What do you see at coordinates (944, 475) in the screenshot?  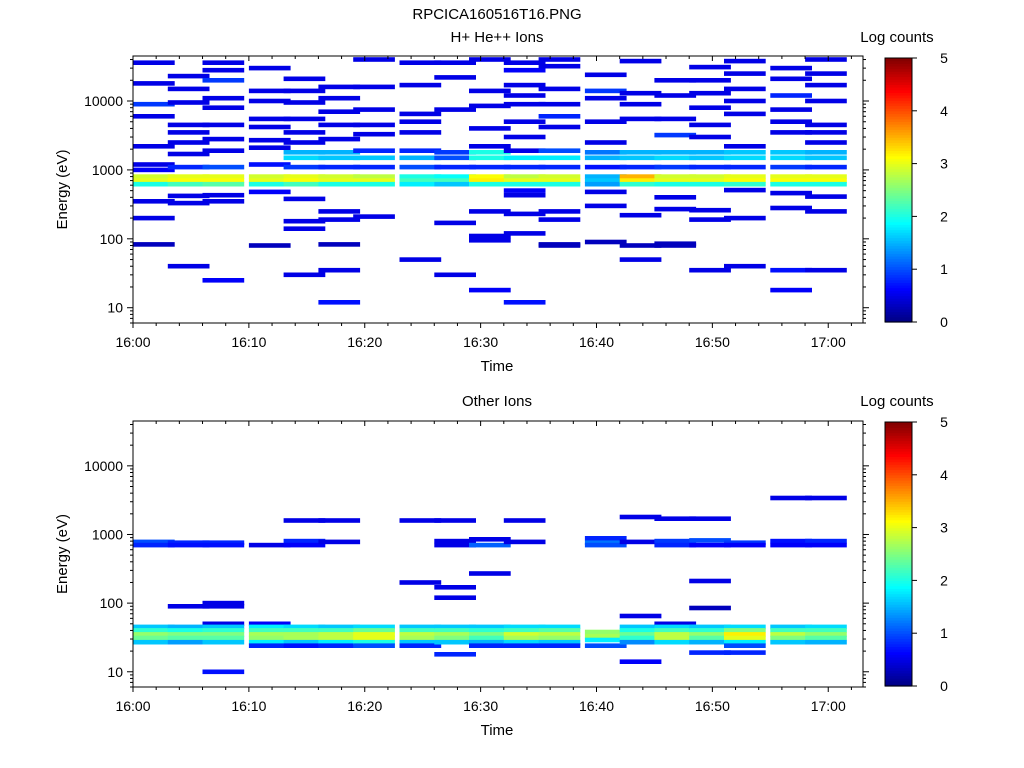 I see `colorbar-tick-label: 4` at bounding box center [944, 475].